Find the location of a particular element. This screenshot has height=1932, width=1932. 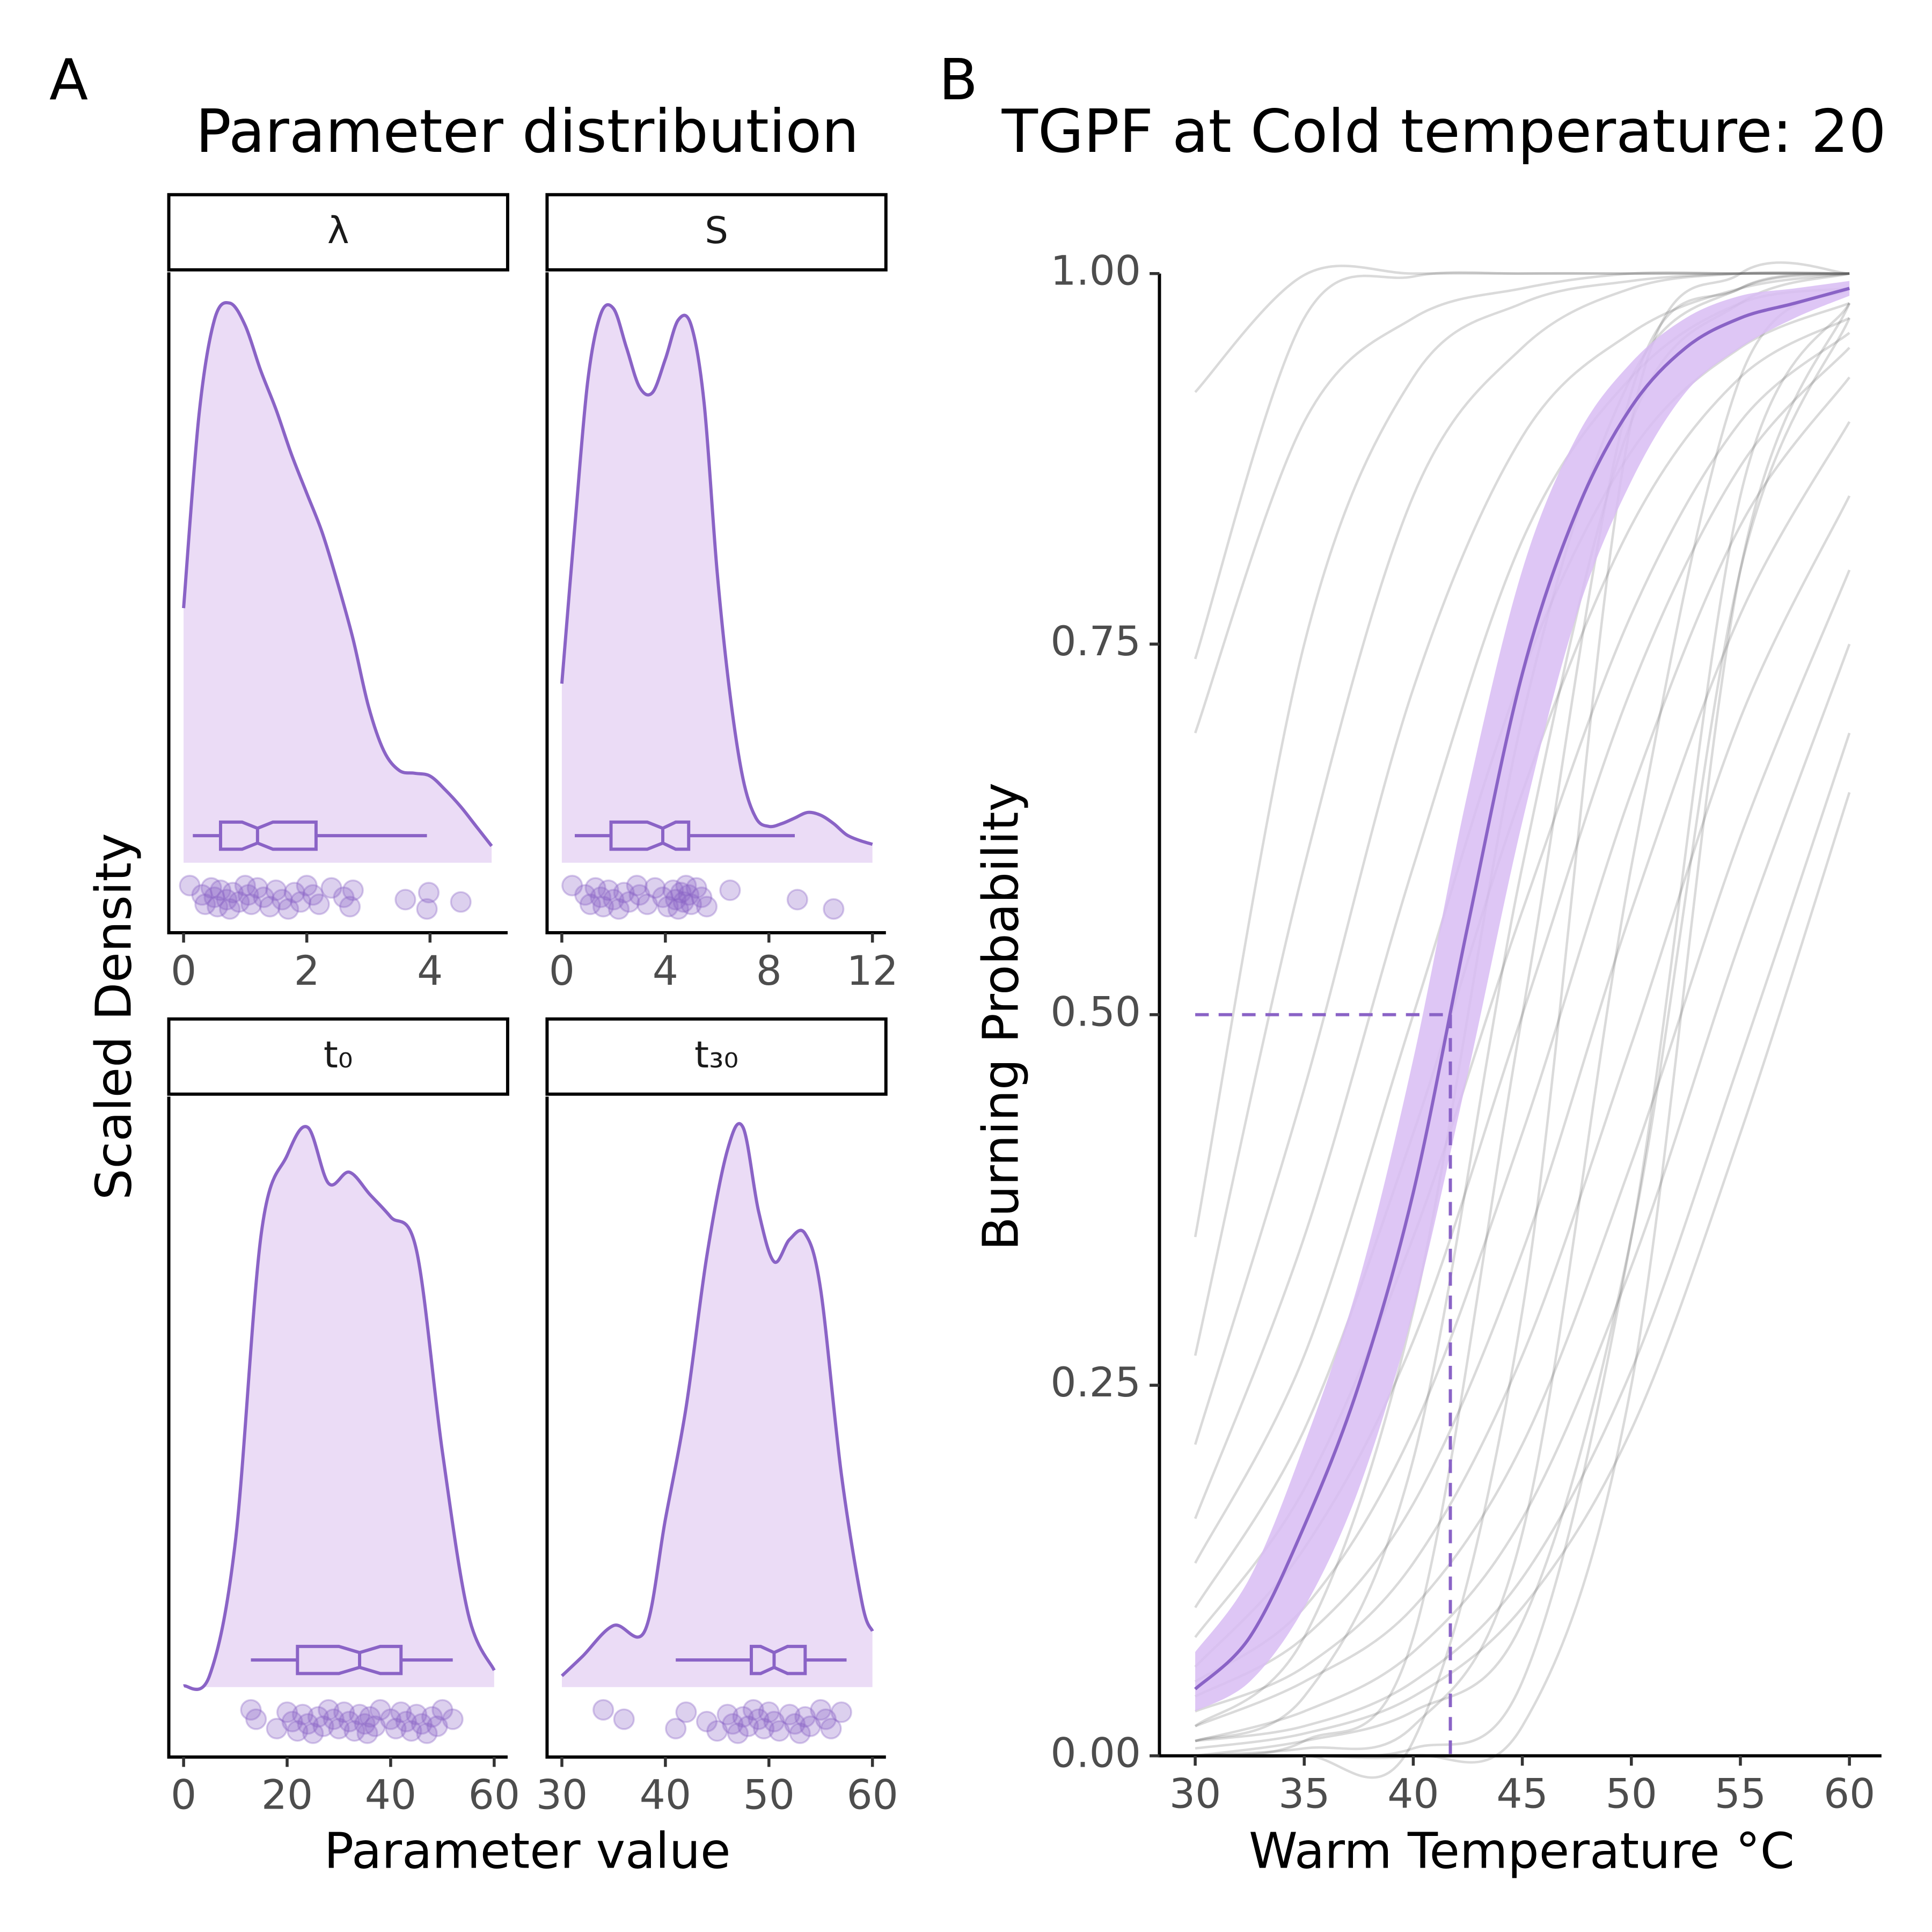

x-tick-label: 60 is located at coordinates (494, 1795).